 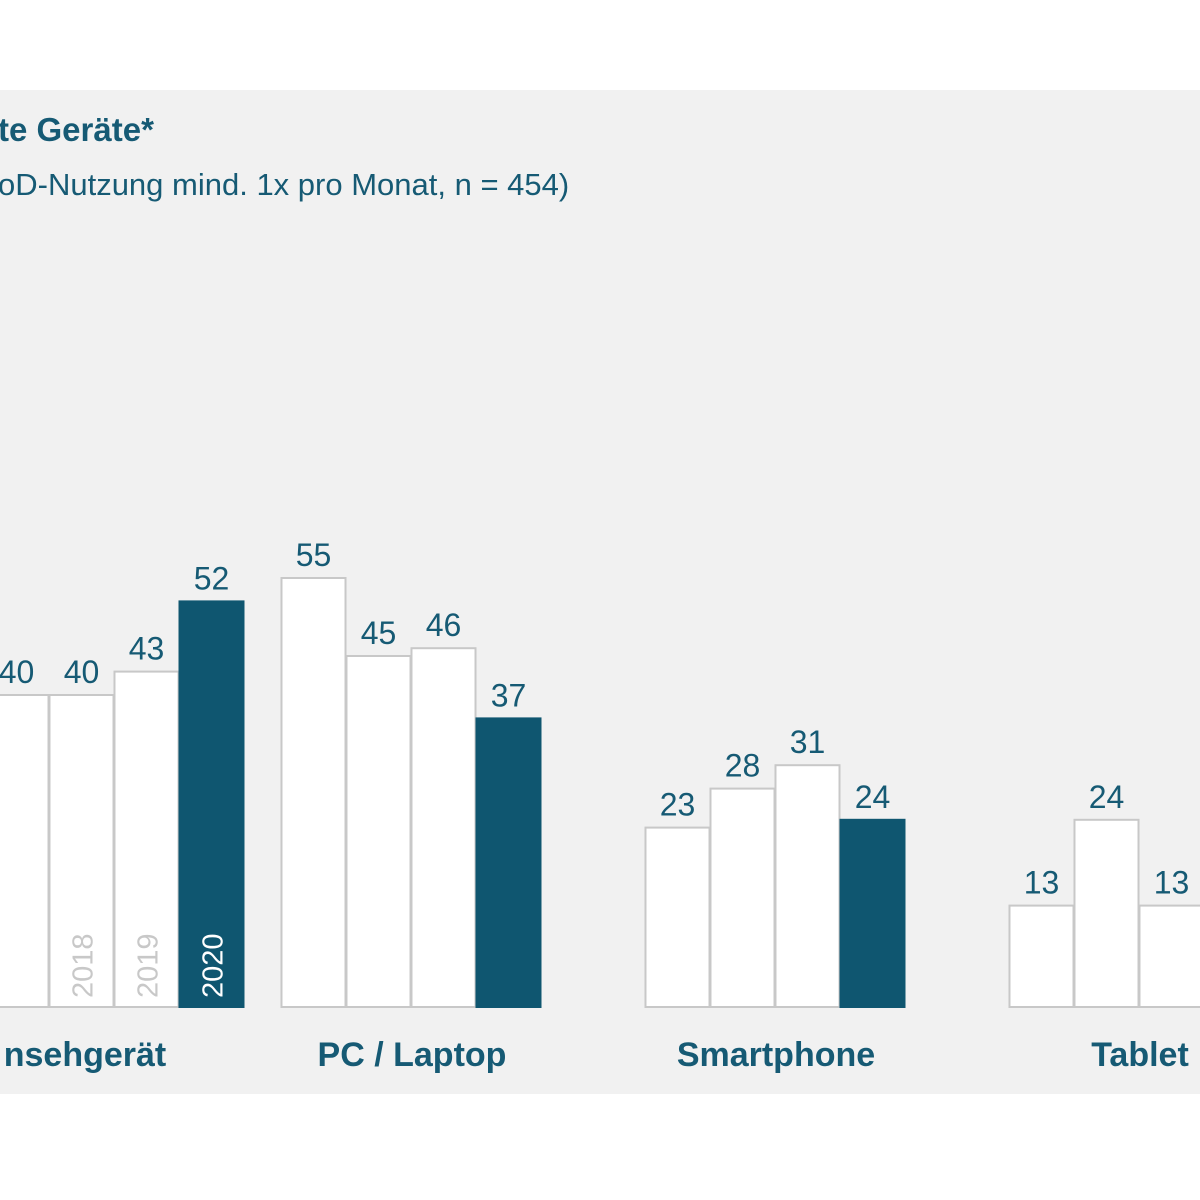 What do you see at coordinates (84, 965) in the screenshot?
I see `year-label-2018: 2018` at bounding box center [84, 965].